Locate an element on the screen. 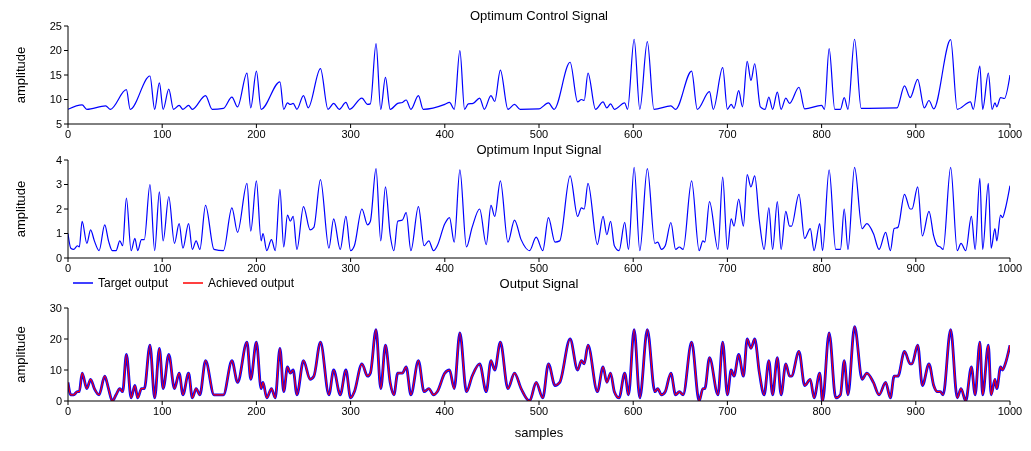 This screenshot has height=451, width=1031. y-tick-label: 15 is located at coordinates (55, 74).